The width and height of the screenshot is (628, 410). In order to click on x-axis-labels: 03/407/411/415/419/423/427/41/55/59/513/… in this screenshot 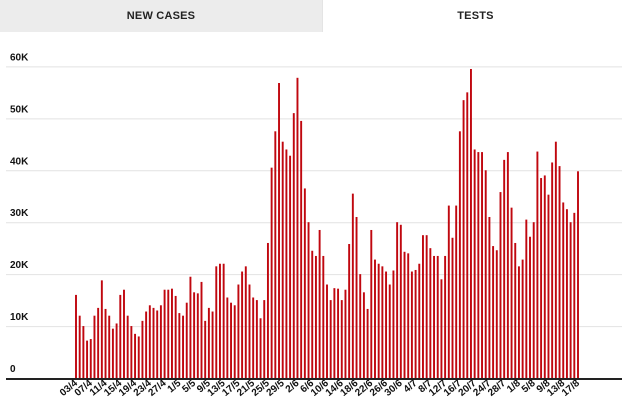, I will do `click(320, 388)`.